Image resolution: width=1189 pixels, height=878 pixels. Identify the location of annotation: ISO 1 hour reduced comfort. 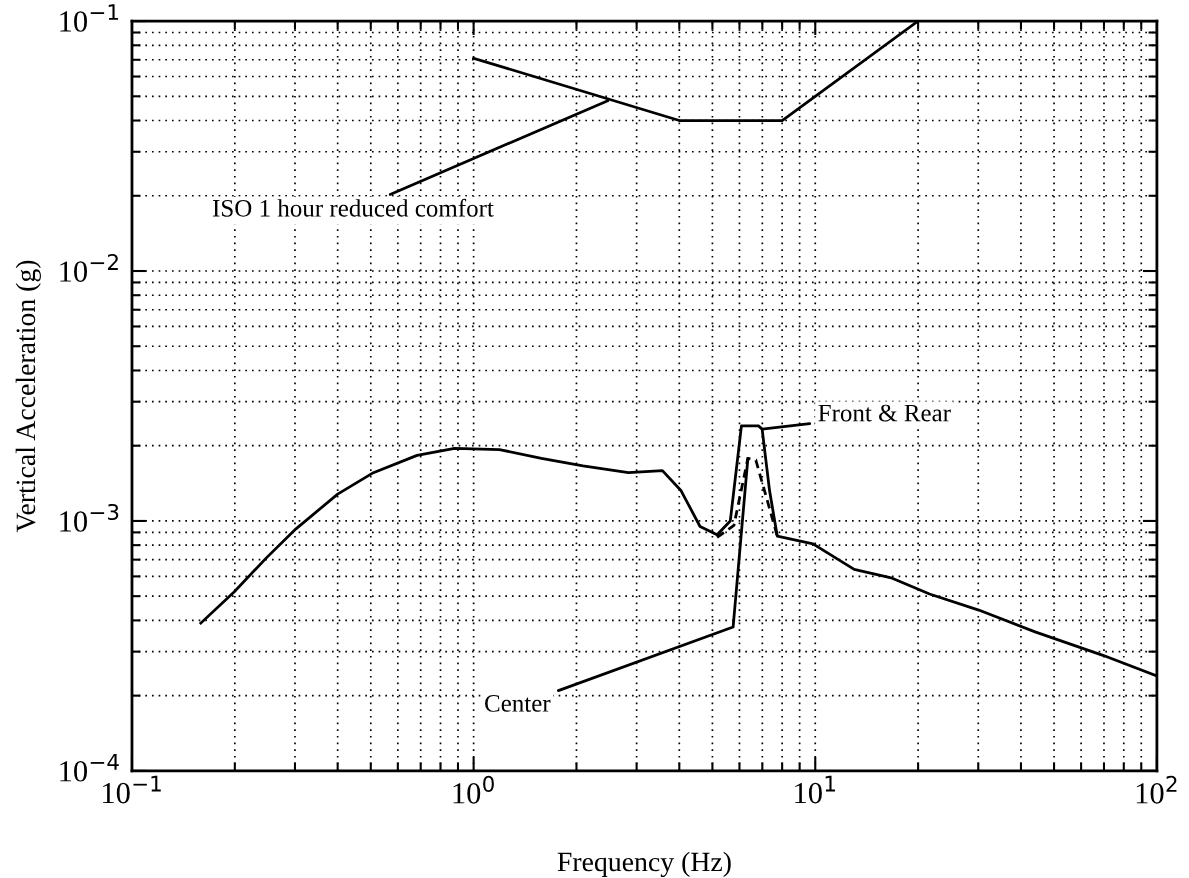
(353, 207).